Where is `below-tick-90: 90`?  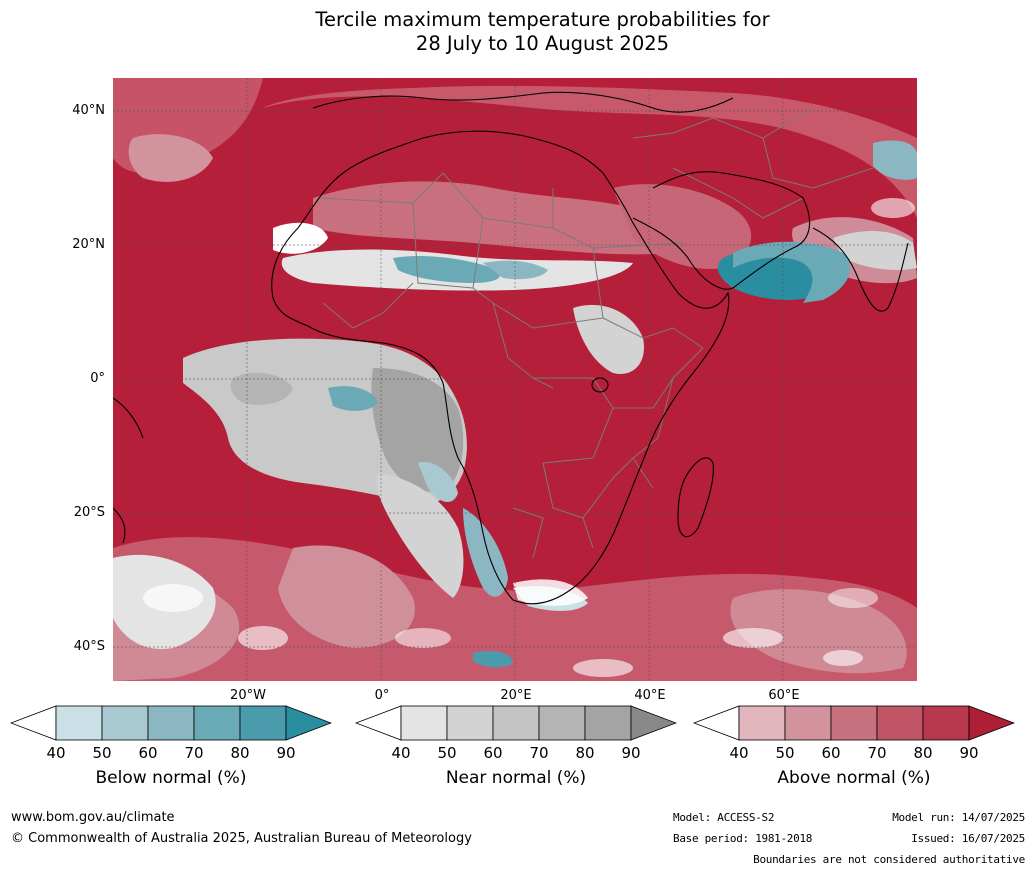 below-tick-90: 90 is located at coordinates (286, 753).